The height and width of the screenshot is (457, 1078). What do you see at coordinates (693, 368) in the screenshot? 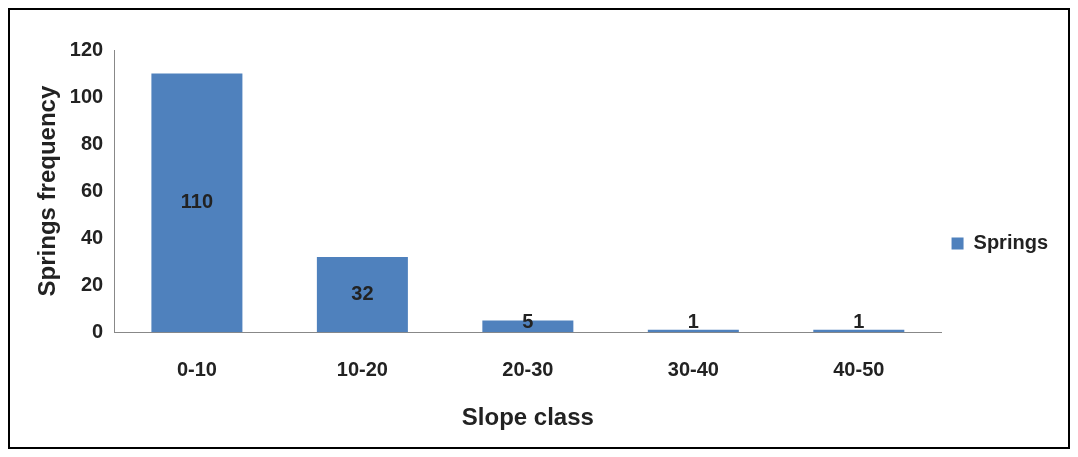
I see `x-tick-label: 30-40` at bounding box center [693, 368].